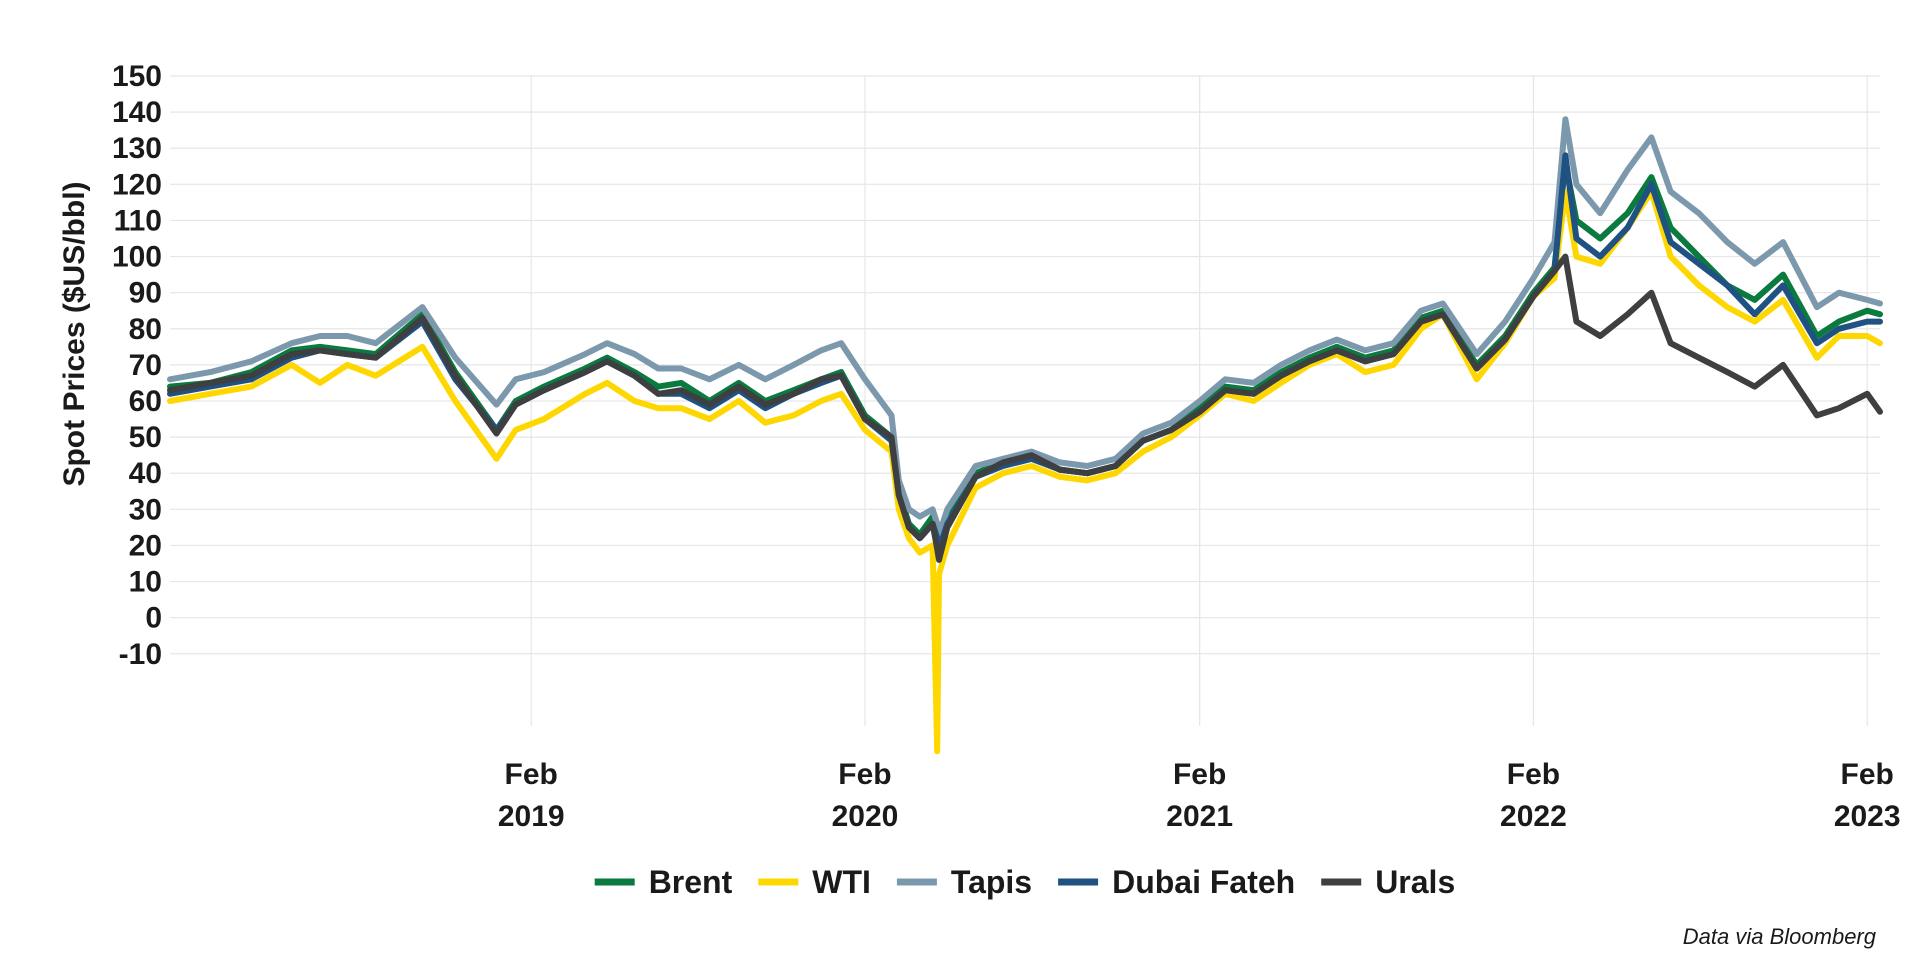 Image resolution: width=1920 pixels, height=960 pixels. What do you see at coordinates (153, 618) in the screenshot?
I see `y-tick-label: 0` at bounding box center [153, 618].